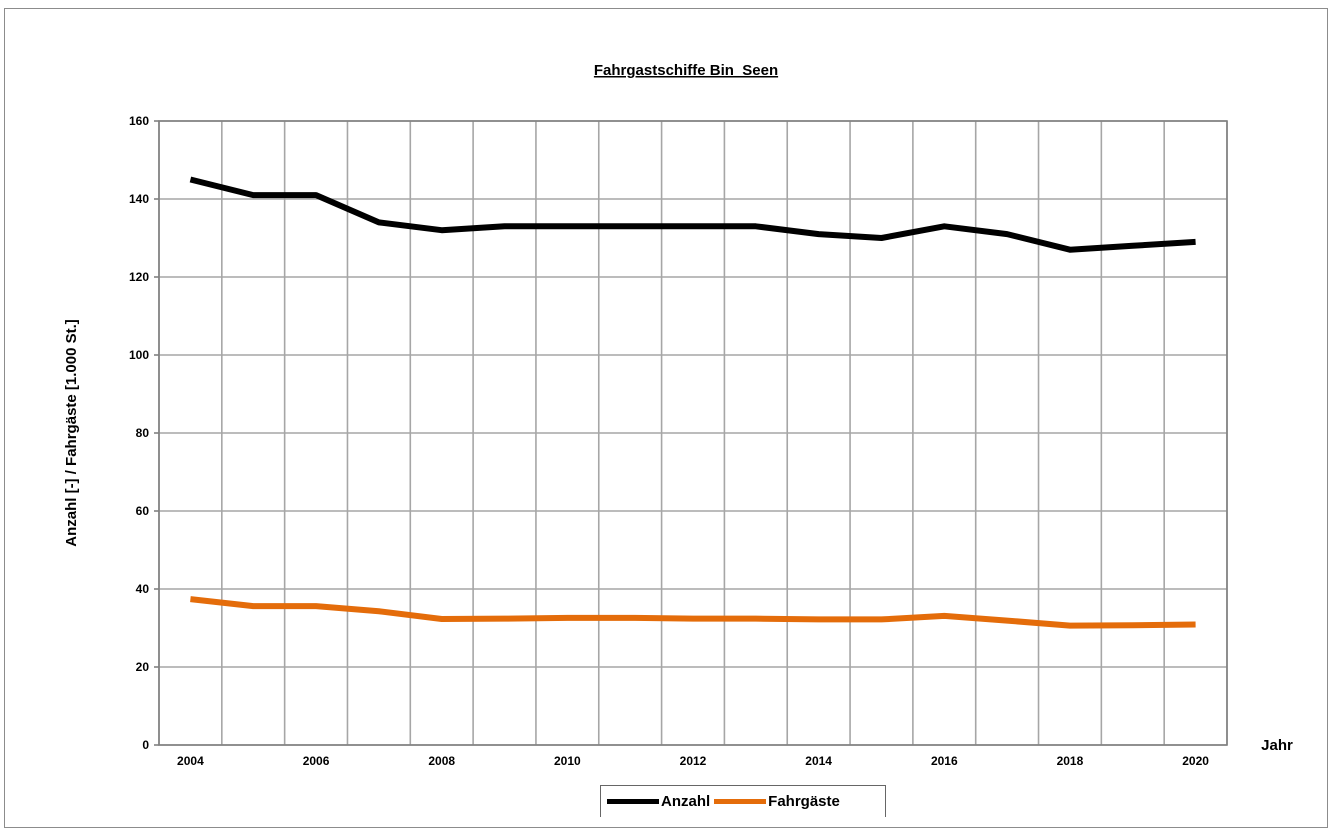 Image resolution: width=1332 pixels, height=828 pixels. I want to click on y-tick-label: 80, so click(143, 433).